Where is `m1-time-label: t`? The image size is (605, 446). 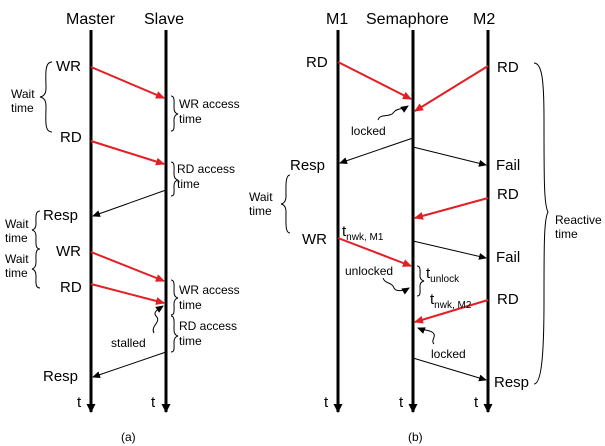 m1-time-label: t is located at coordinates (326, 402).